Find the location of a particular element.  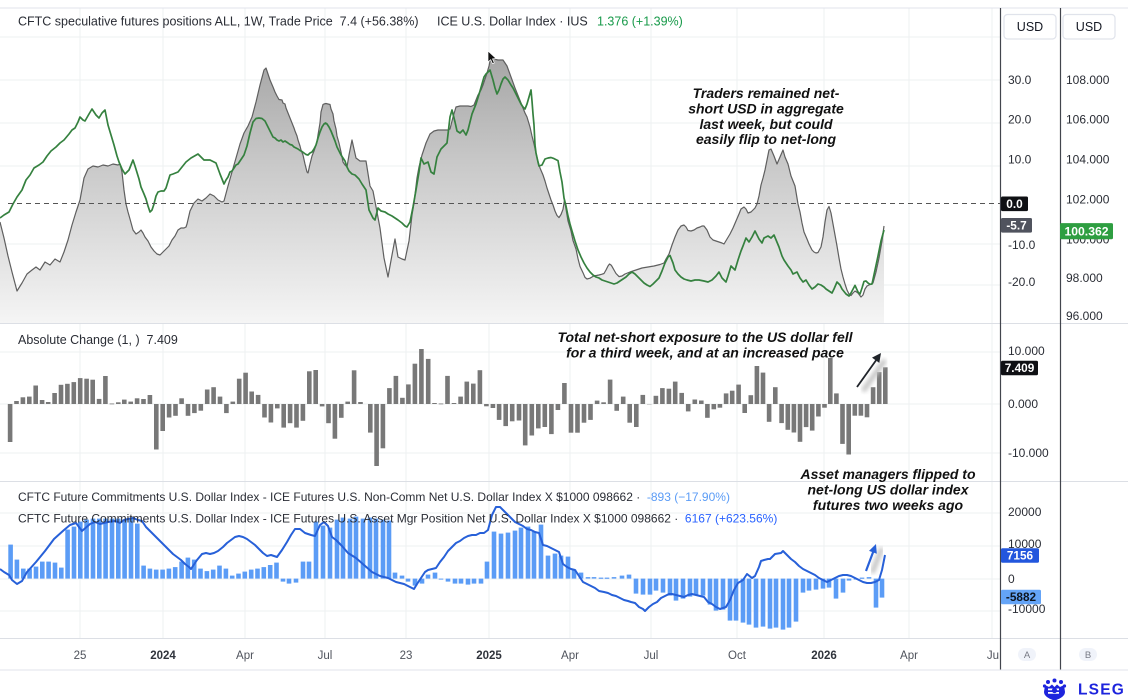

svg-text: 0.0 is located at coordinates (1014, 204).